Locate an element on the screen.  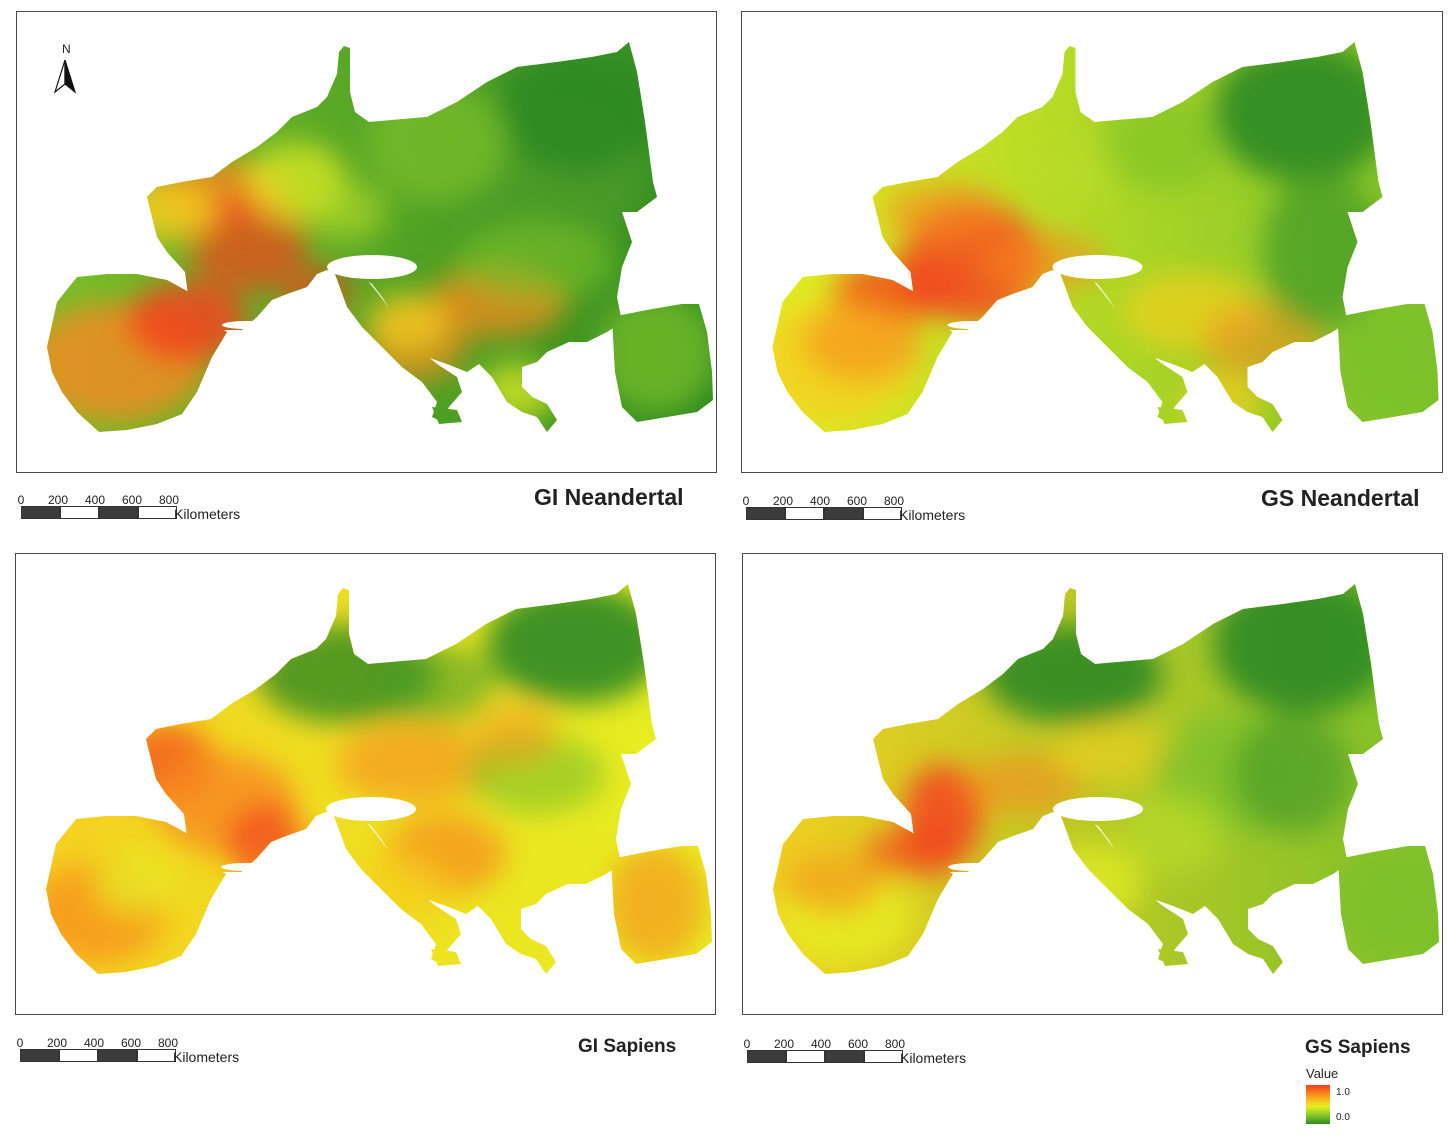
scale-bar-gi-sapiens: 0 200 400 600 800 Kilometers is located at coordinates (146, 1051).